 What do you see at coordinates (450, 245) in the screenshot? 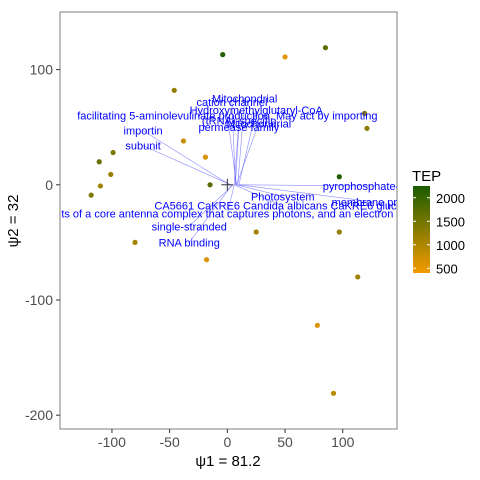
I see `legend-tick-label: 1000` at bounding box center [450, 245].